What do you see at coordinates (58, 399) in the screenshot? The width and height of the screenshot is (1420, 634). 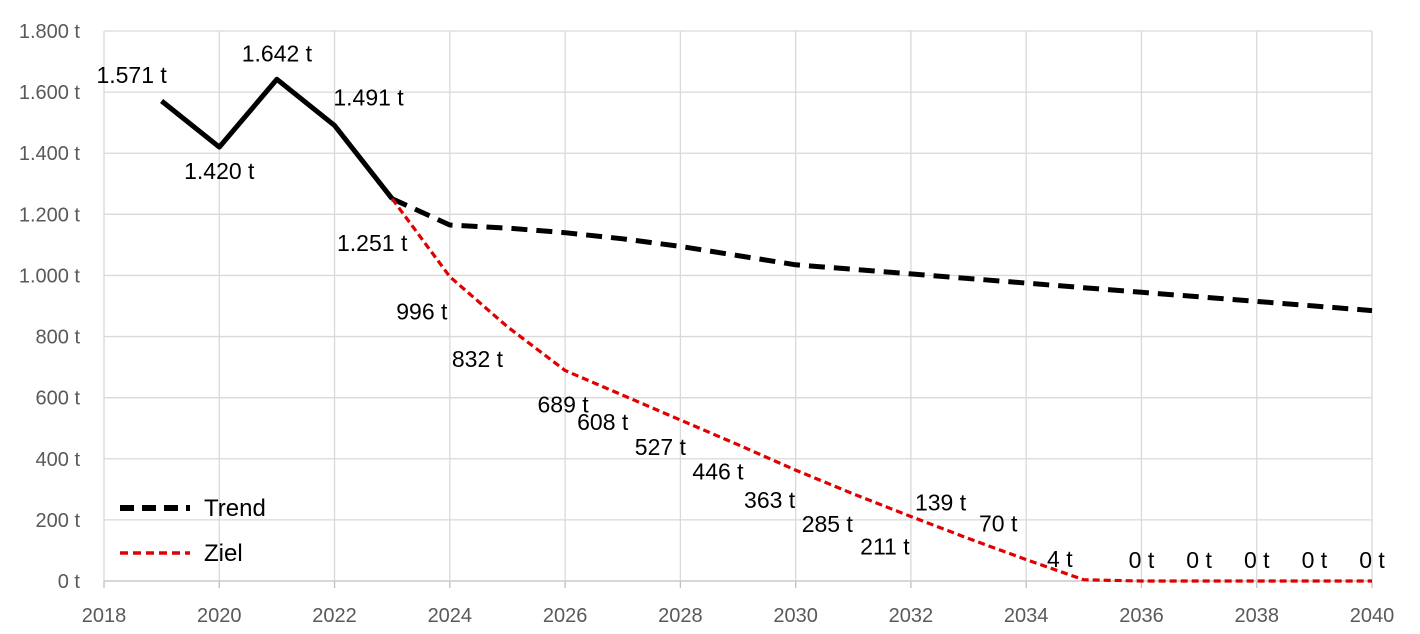 I see `y-tick-label: 600 t` at bounding box center [58, 399].